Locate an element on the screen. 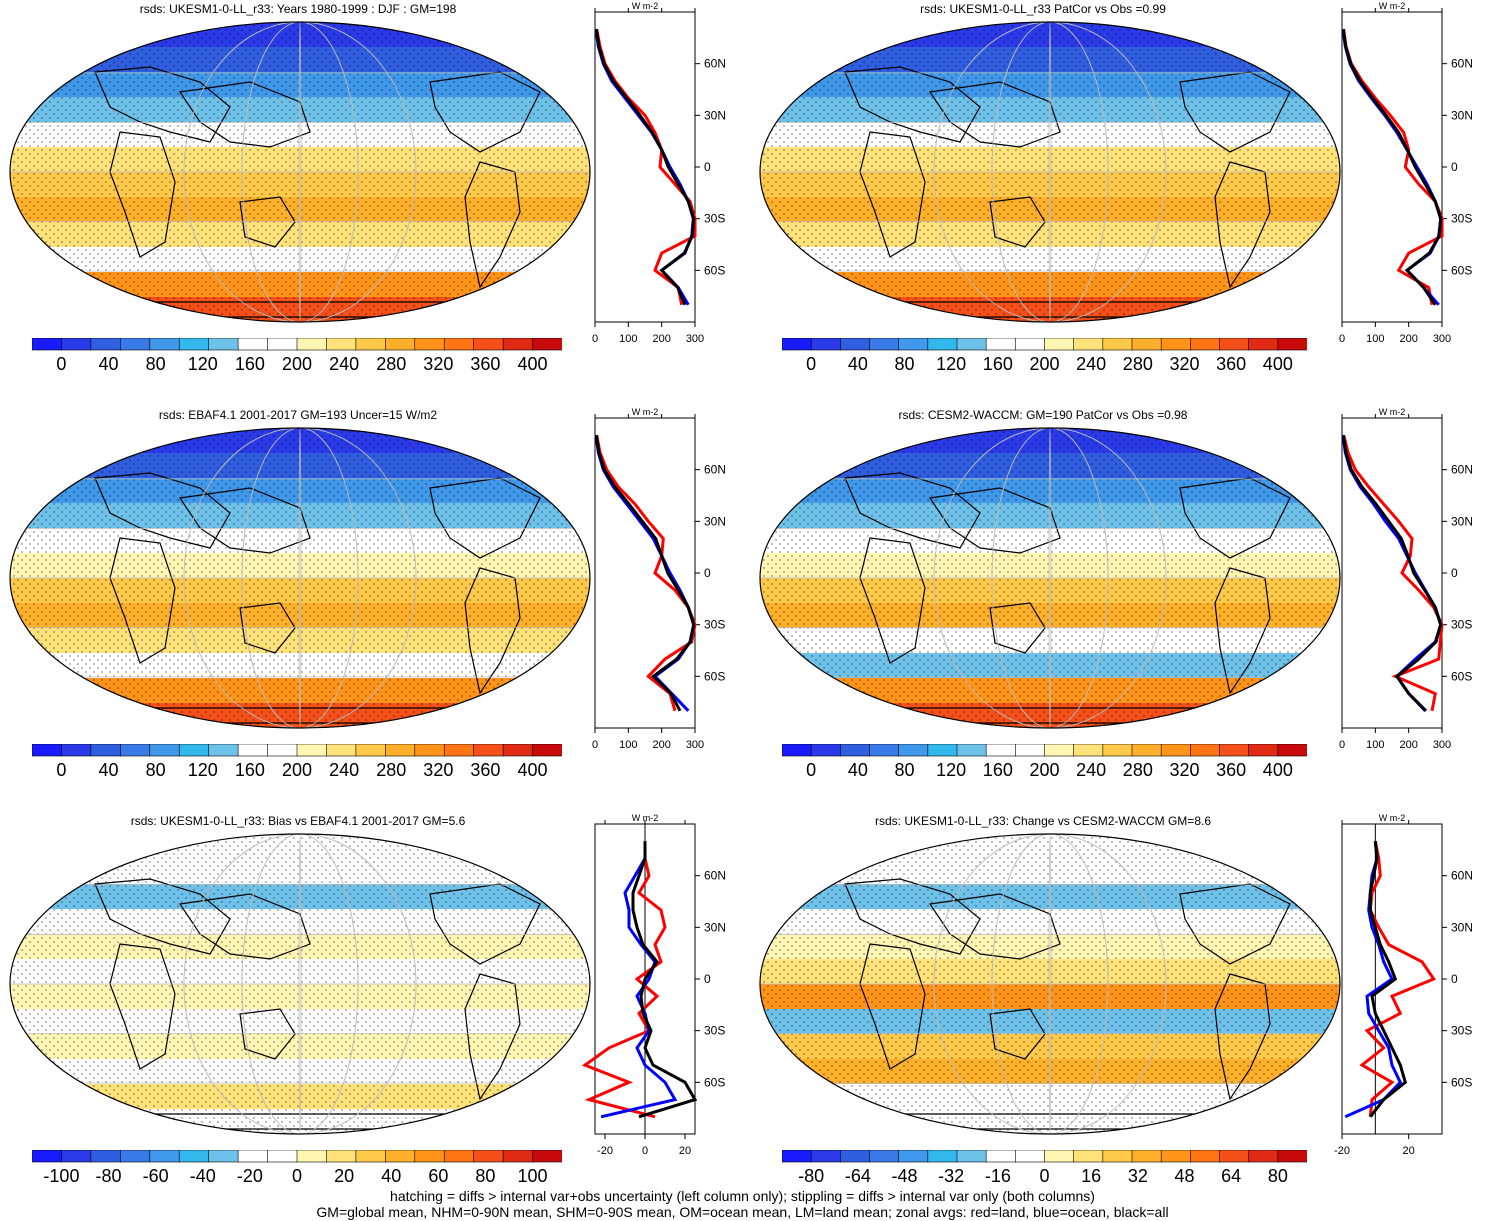 The image size is (1485, 1221). profile-xtick-label: 100 is located at coordinates (628, 745).